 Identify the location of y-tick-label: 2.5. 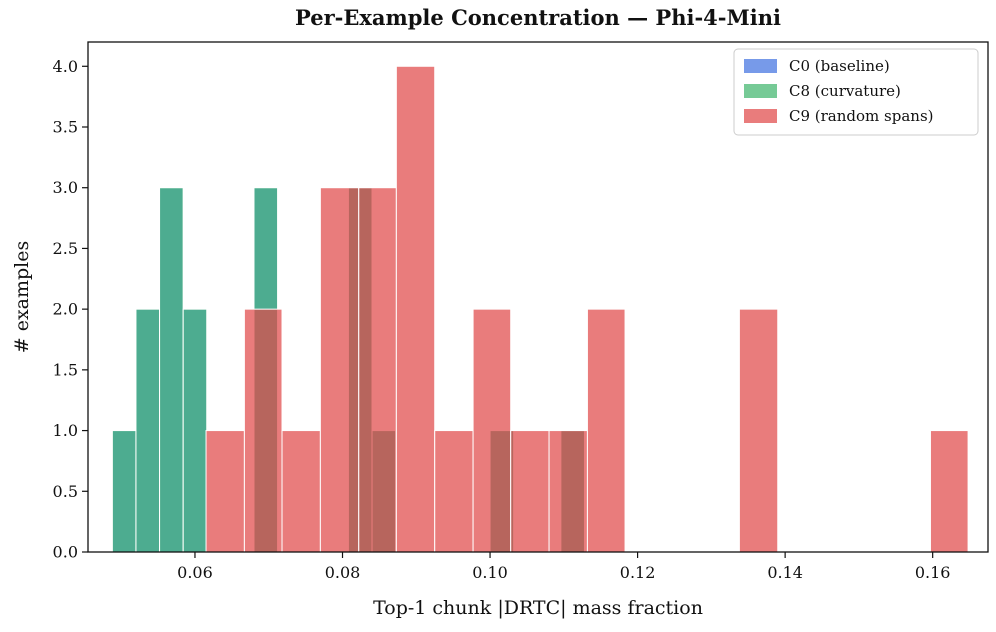
(65, 248).